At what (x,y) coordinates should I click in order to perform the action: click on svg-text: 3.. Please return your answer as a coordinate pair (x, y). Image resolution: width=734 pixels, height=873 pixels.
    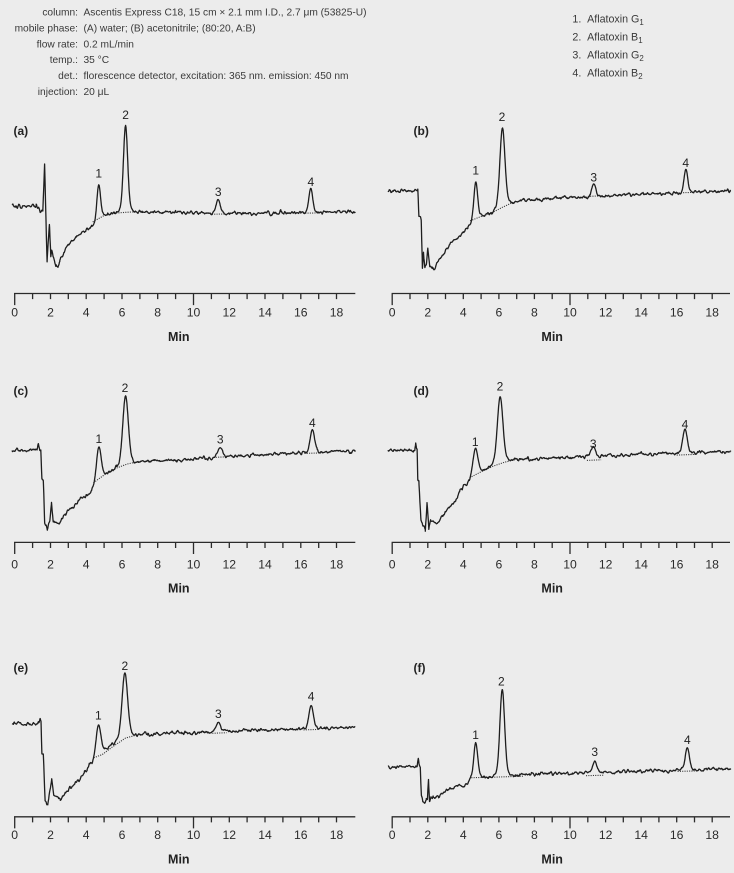
    Looking at the image, I should click on (576, 55).